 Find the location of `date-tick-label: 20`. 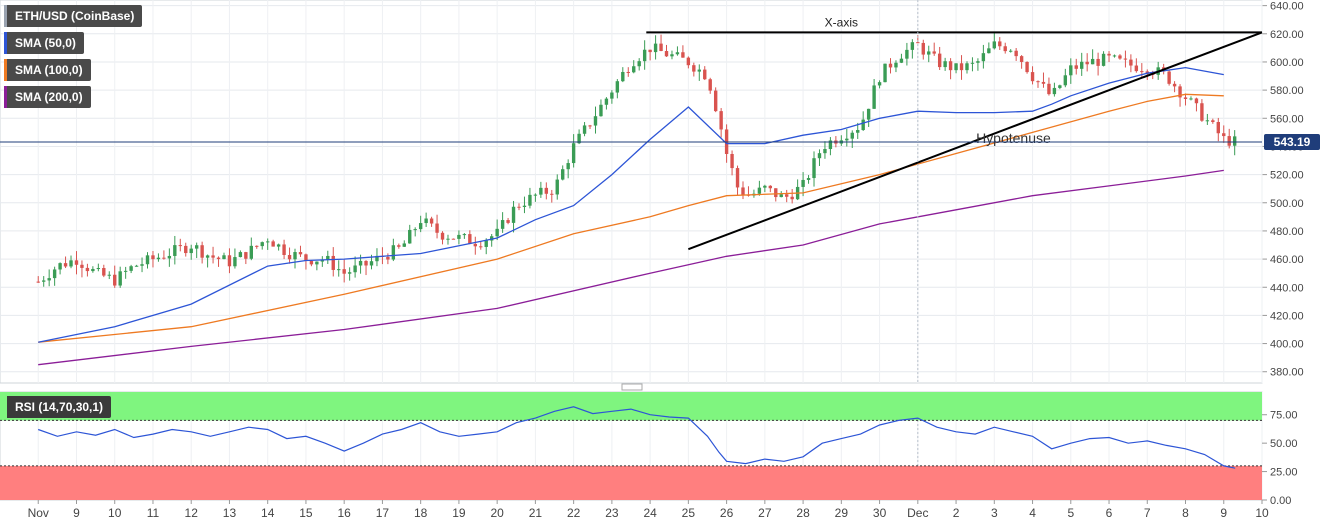

date-tick-label: 20 is located at coordinates (497, 513).